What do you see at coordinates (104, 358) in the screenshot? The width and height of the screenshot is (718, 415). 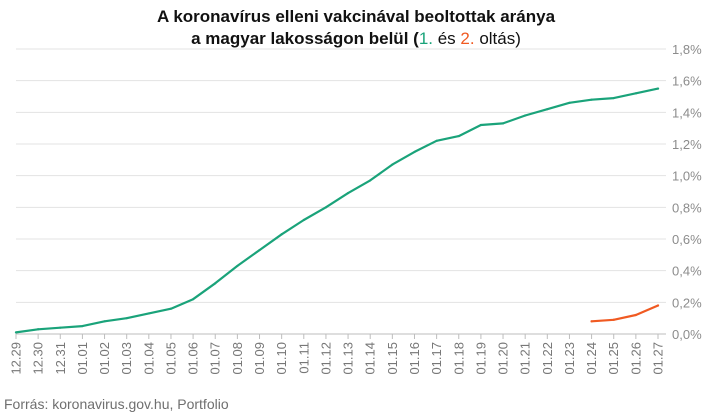 I see `x-tick-label: 01.02` at bounding box center [104, 358].